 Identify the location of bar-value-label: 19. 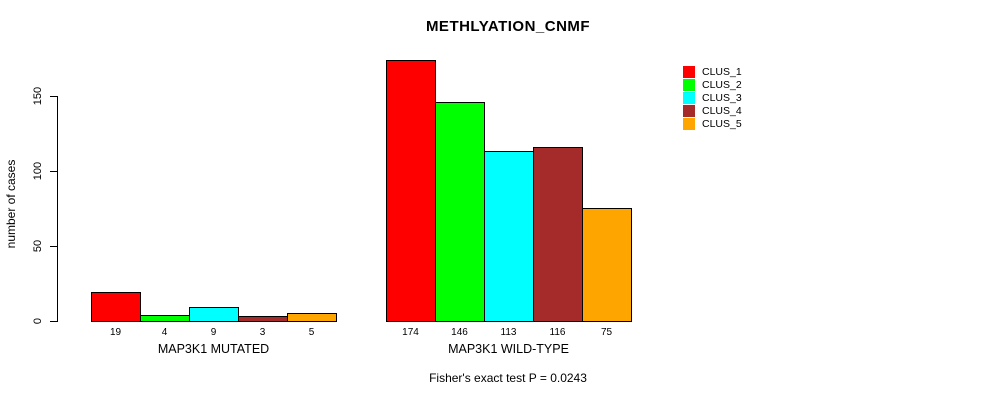
(115, 332).